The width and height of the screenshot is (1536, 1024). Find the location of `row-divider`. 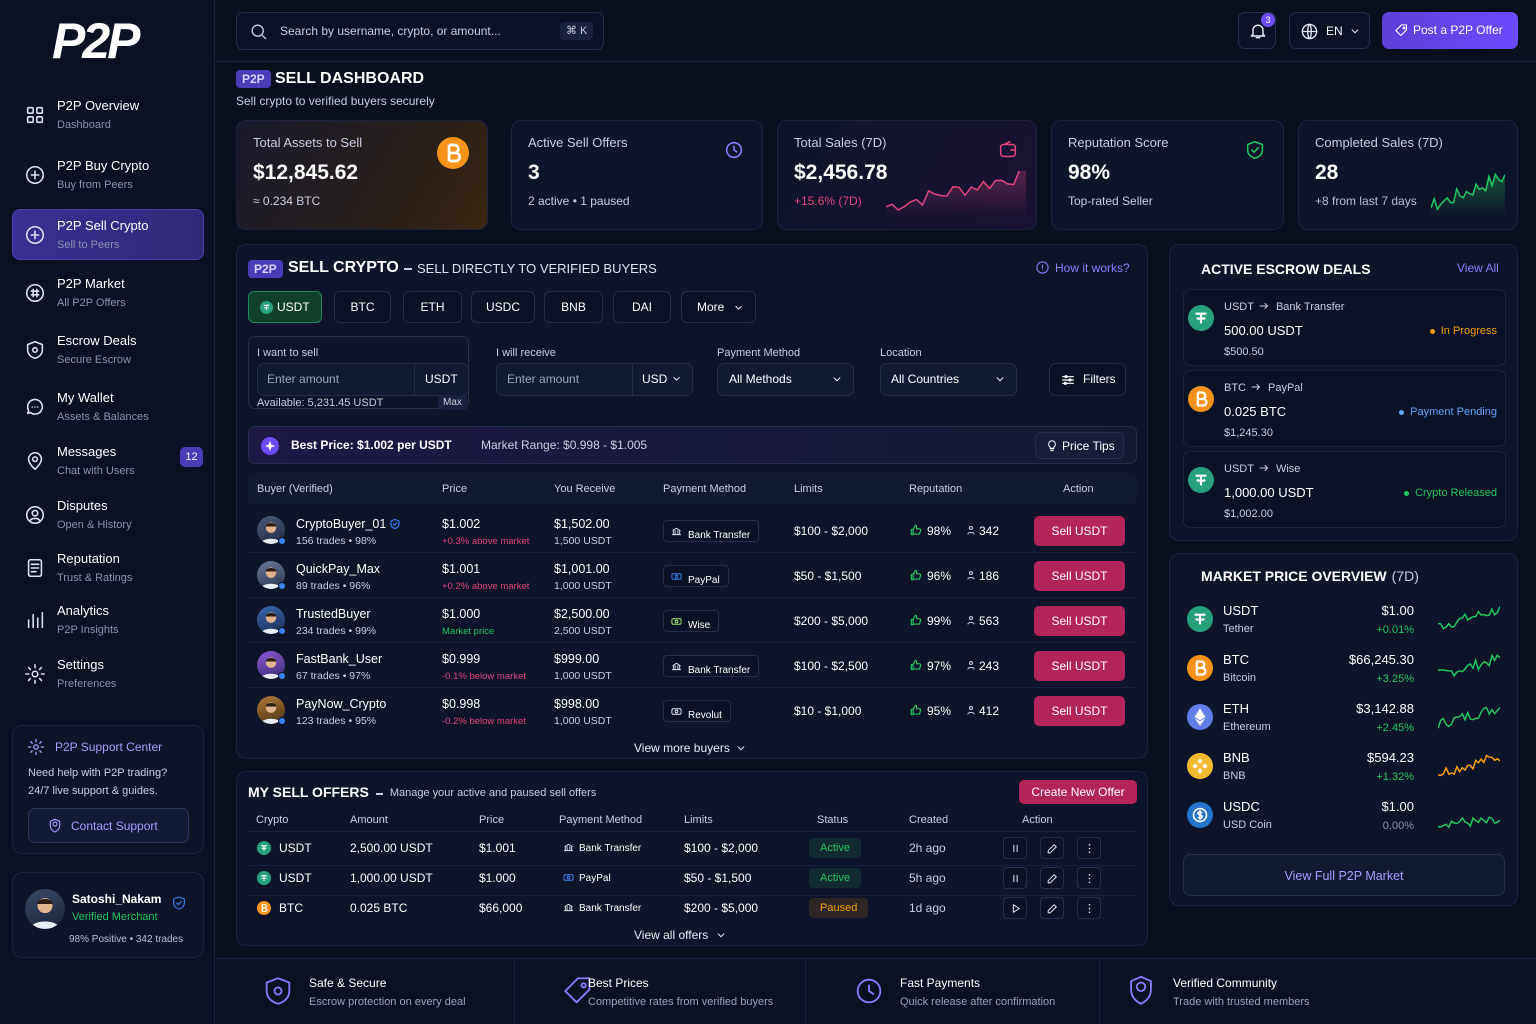

row-divider is located at coordinates (692, 865).